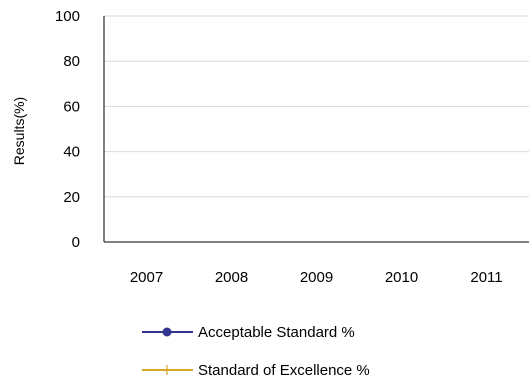 The height and width of the screenshot is (386, 529). What do you see at coordinates (71, 61) in the screenshot?
I see `y-tick-label-80: 80` at bounding box center [71, 61].